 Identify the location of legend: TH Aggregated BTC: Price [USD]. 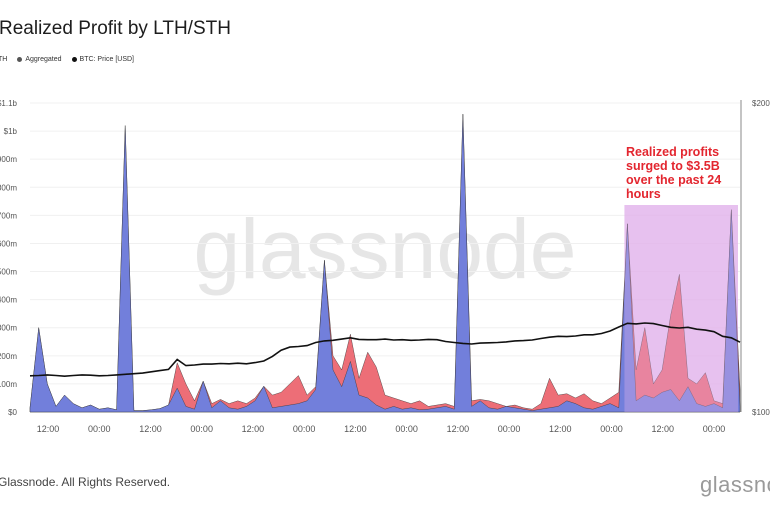
(67, 59).